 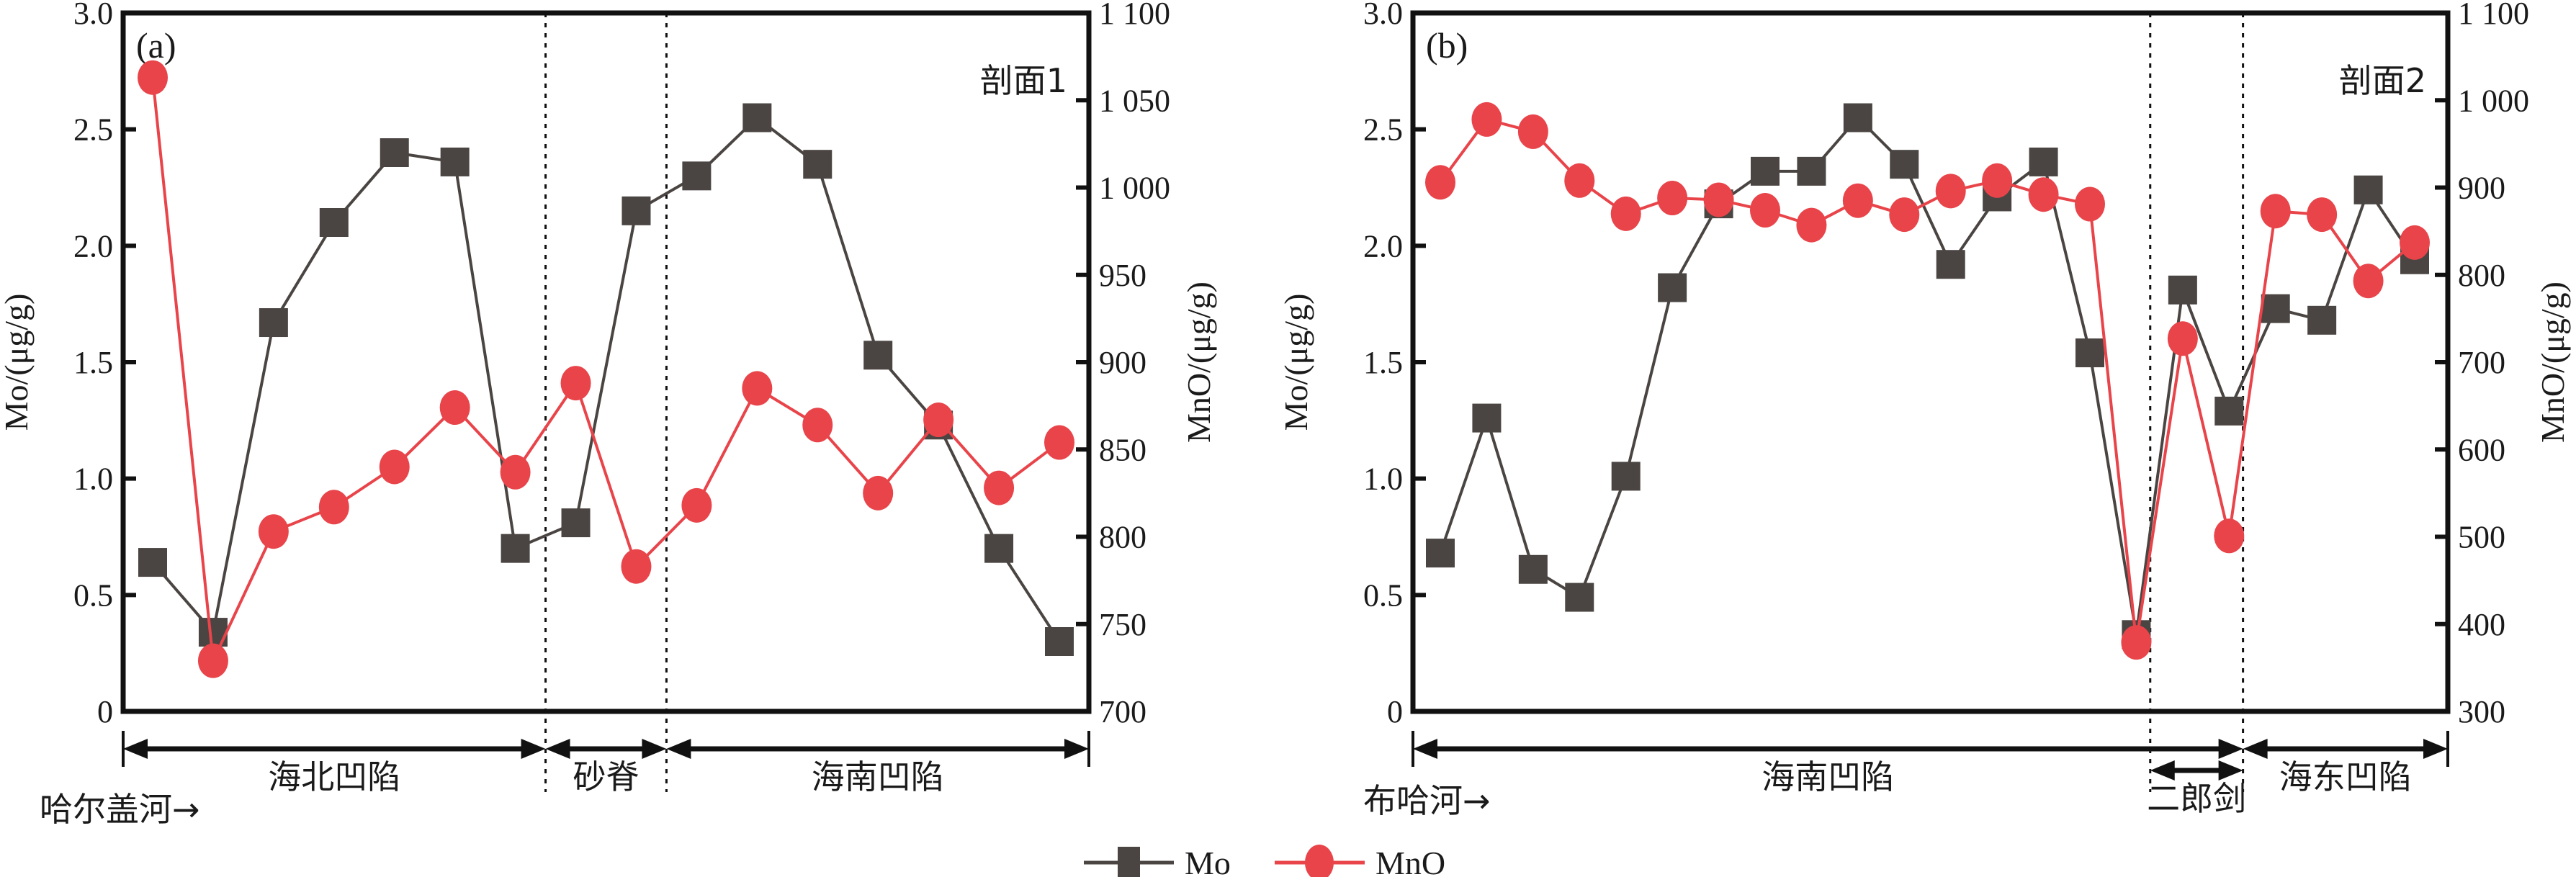 What do you see at coordinates (2552, 362) in the screenshot?
I see `right-axis-title: MnO/(μg/g)` at bounding box center [2552, 362].